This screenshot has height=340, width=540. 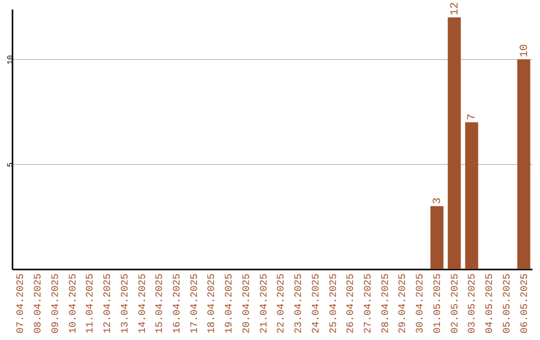 I want to click on x-tick-label: 16.04.2025, so click(x=178, y=304).